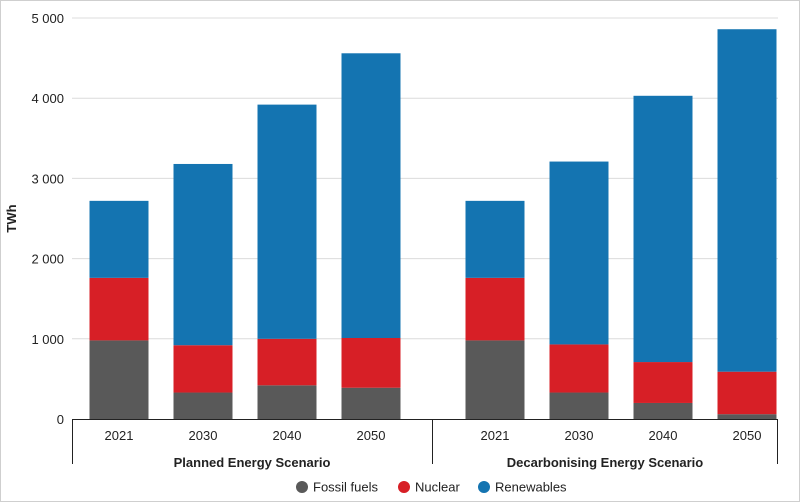 The height and width of the screenshot is (502, 800). I want to click on group-label: Planned Energy Scenario, so click(252, 462).